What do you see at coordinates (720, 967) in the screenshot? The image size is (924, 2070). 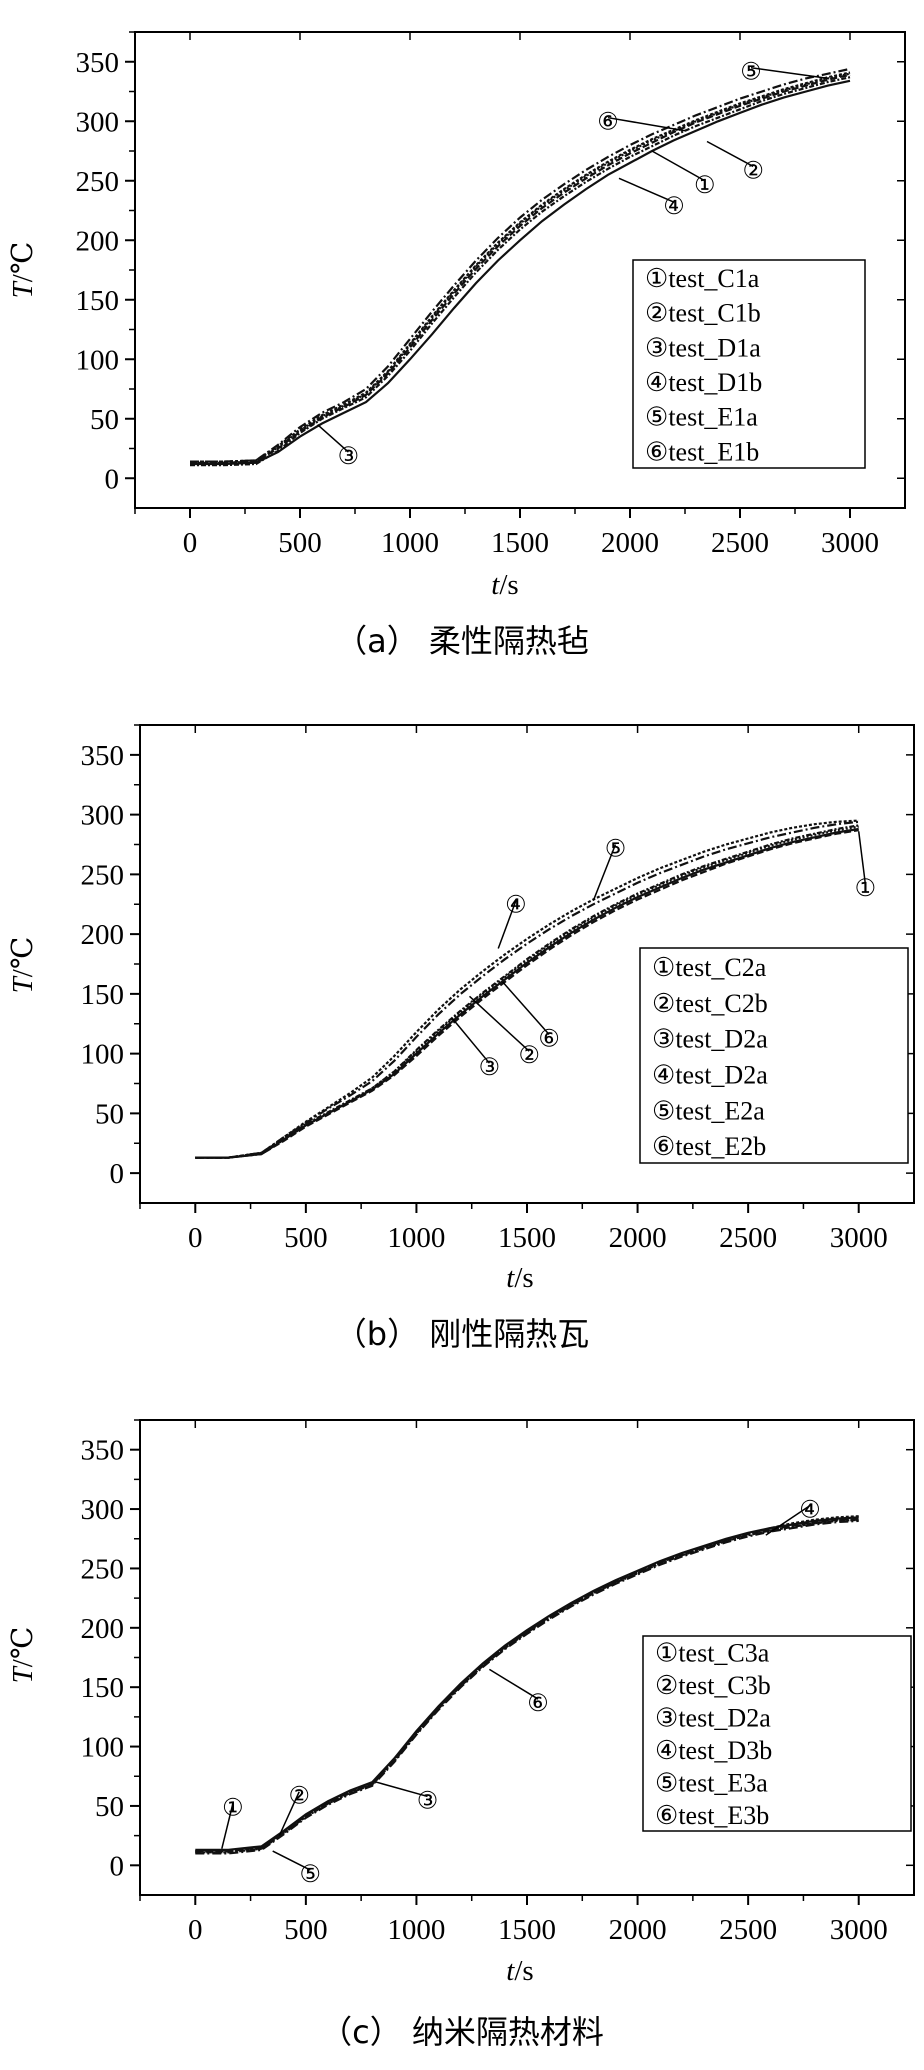 I see `legend-series-name: test_C2a` at bounding box center [720, 967].